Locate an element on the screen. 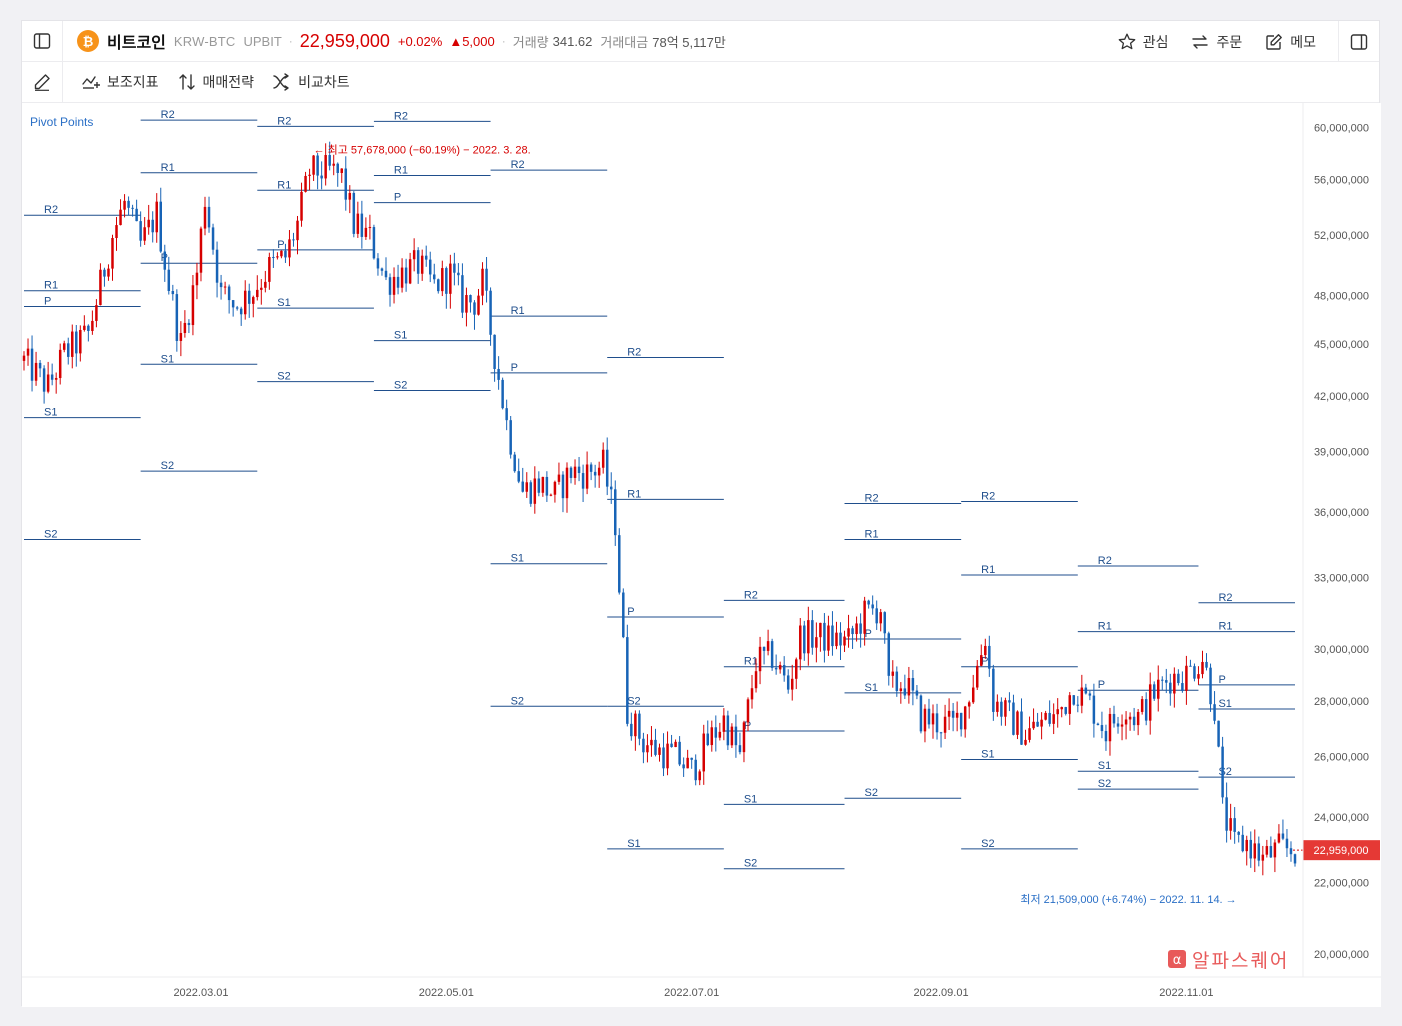 The width and height of the screenshot is (1402, 1026). indicator-button: 보조지표 is located at coordinates (120, 82).